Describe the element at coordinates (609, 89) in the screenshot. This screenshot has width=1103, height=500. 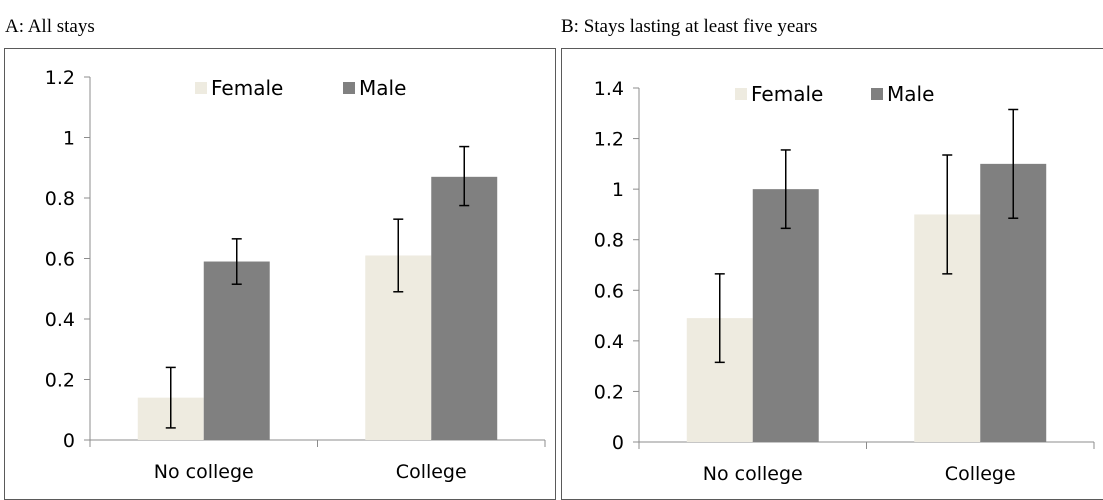
I see `y-tick-label: 1.4` at that location.